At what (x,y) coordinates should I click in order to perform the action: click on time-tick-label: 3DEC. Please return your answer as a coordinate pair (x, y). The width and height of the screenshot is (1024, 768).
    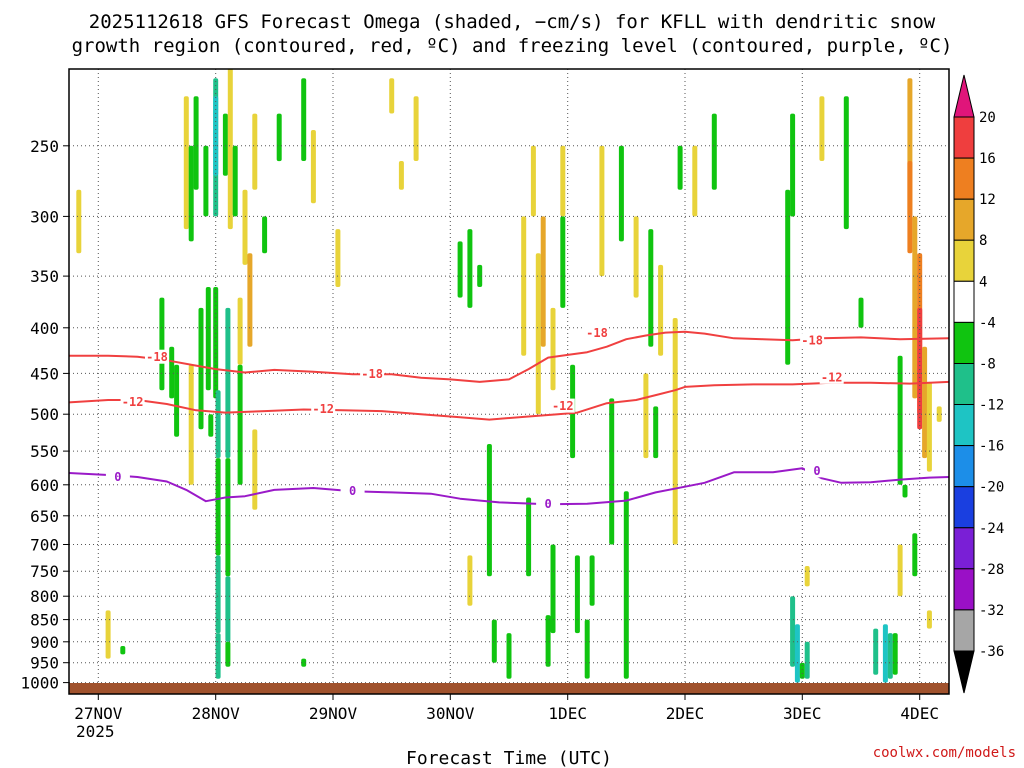
    Looking at the image, I should click on (802, 713).